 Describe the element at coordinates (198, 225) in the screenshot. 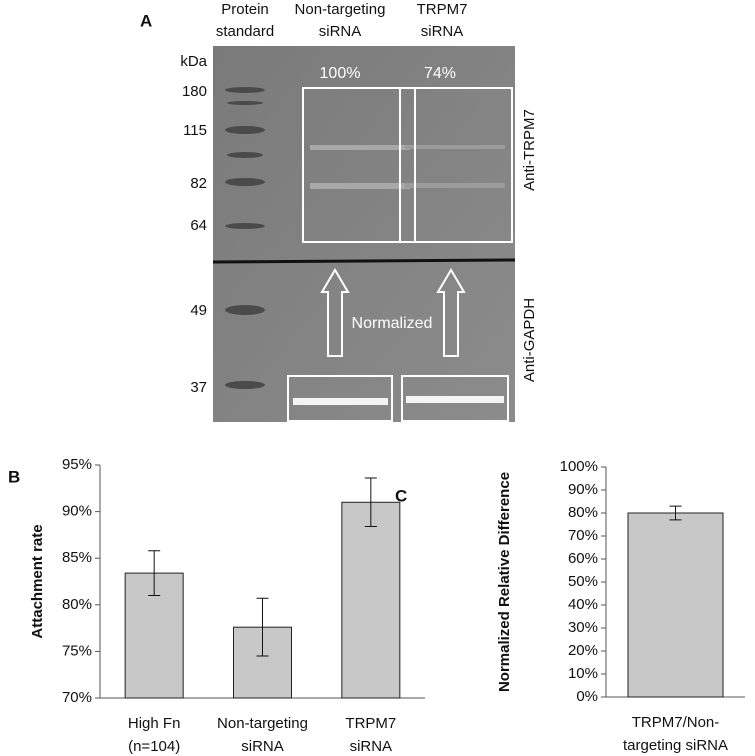

I see `marker-label: 64` at that location.